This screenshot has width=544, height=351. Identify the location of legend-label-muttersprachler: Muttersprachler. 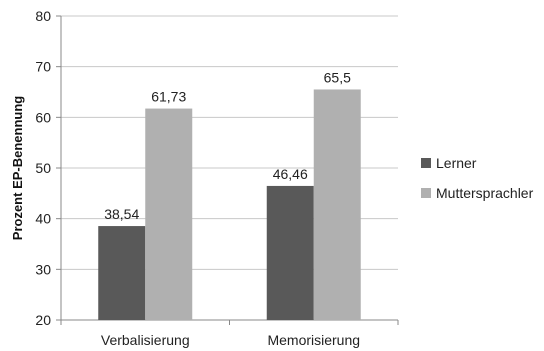
(485, 193).